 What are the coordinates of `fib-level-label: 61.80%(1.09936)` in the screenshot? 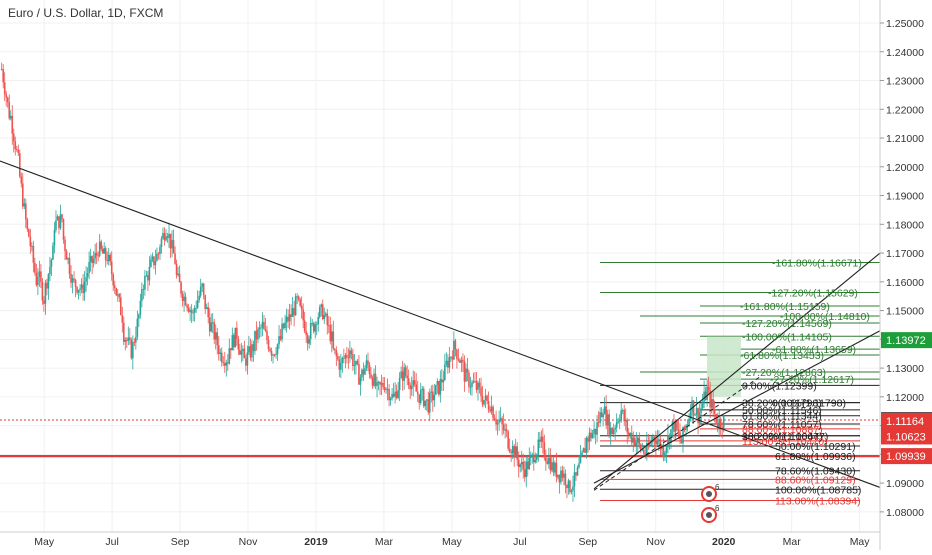 It's located at (815, 457).